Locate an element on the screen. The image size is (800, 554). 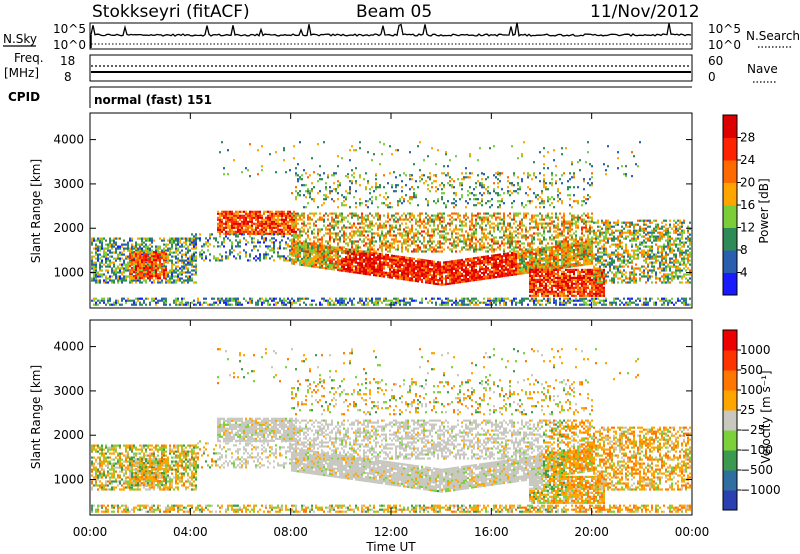
colorbar-tick-label: 16 is located at coordinates (747, 205).